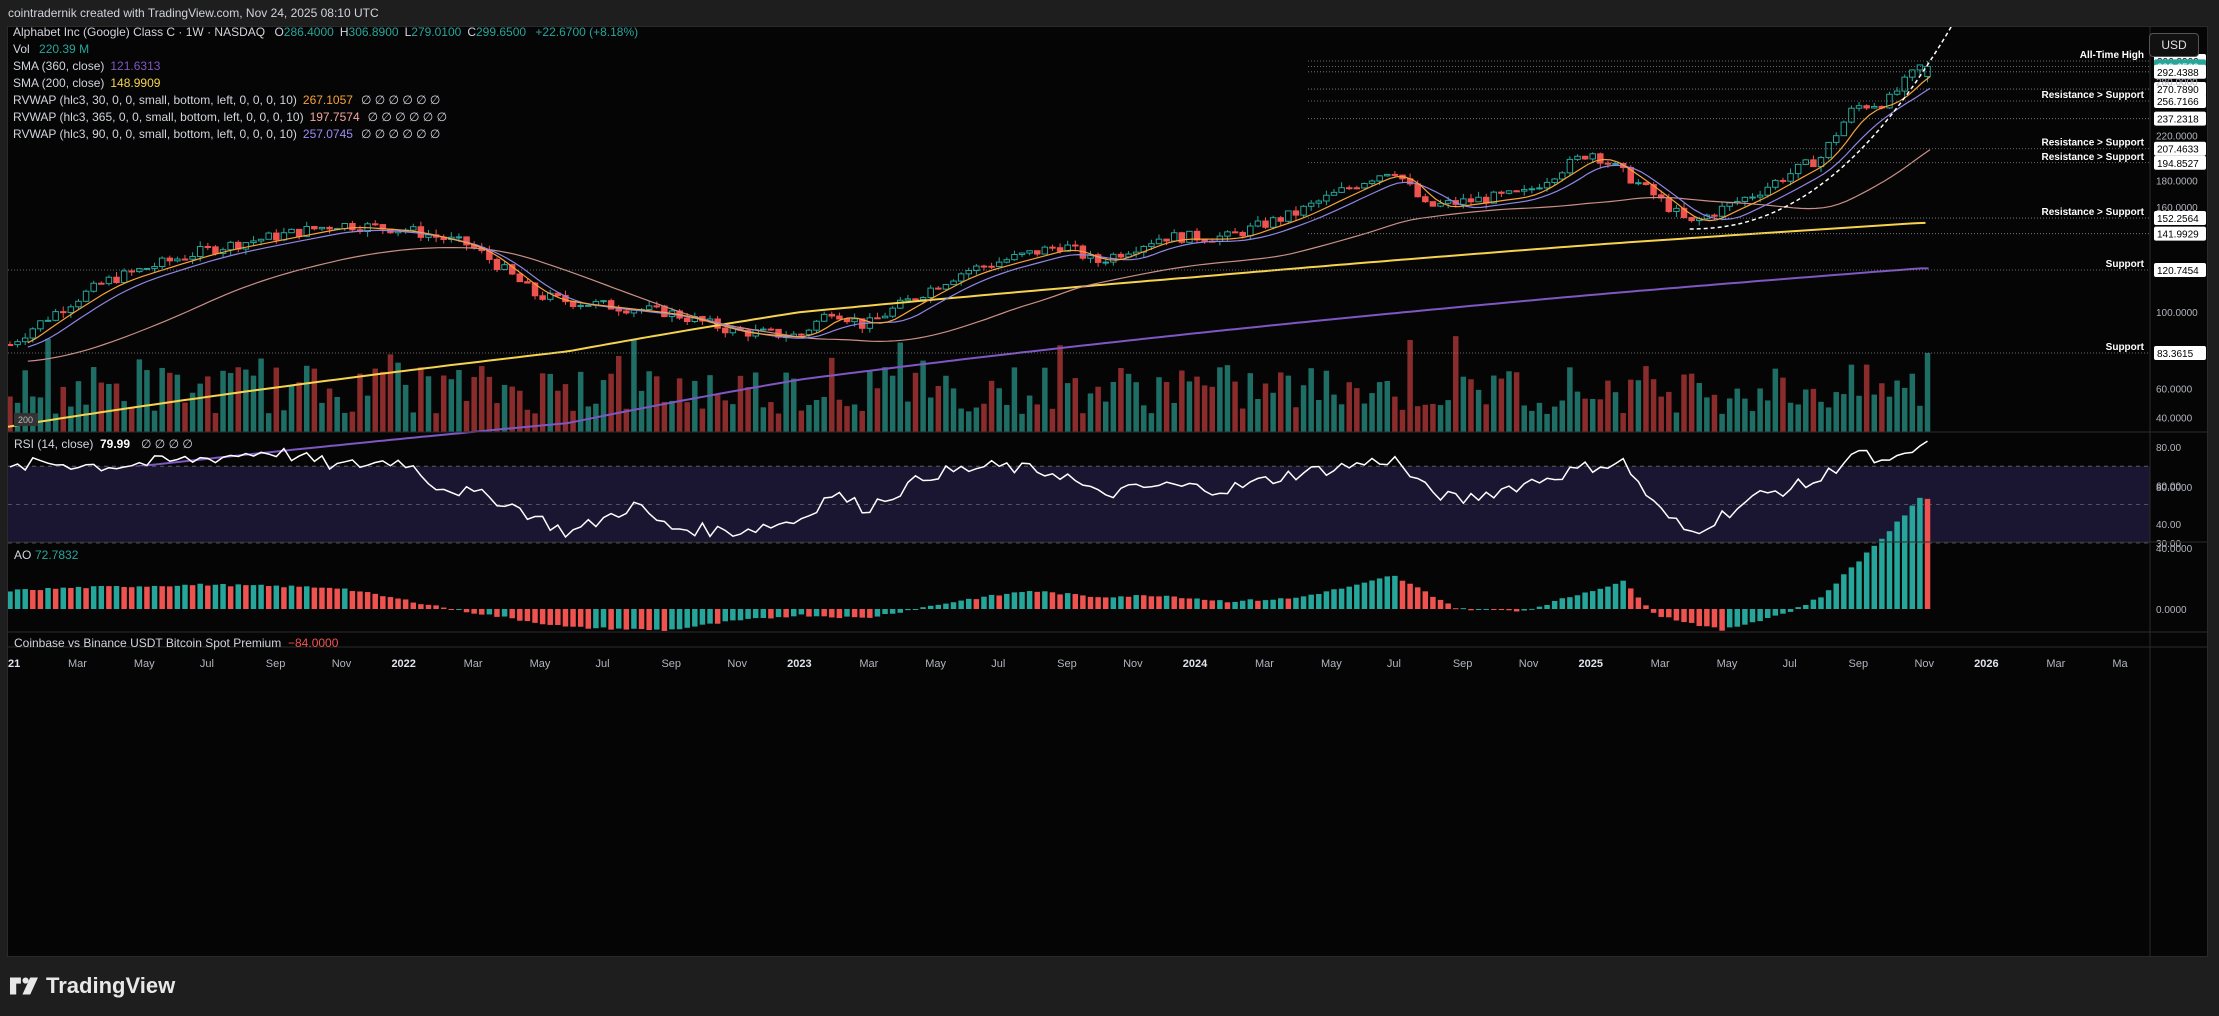  Describe the element at coordinates (92, 986) in the screenshot. I see `tradingview-logo: TradingView` at that location.